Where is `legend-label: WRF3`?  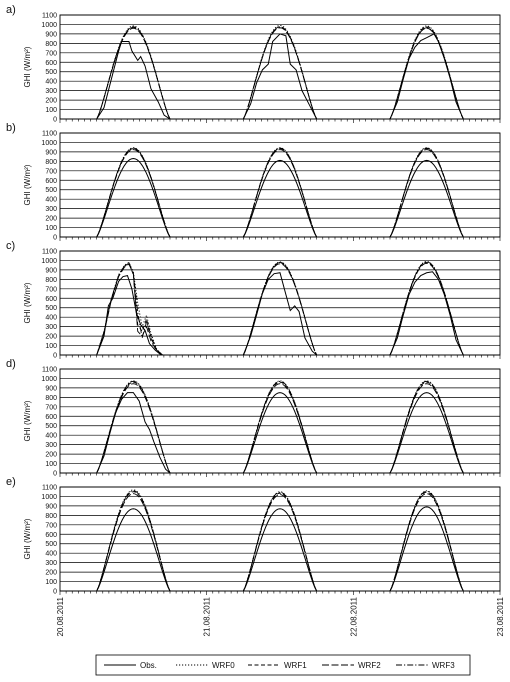
legend-label: WRF3 is located at coordinates (443, 665).